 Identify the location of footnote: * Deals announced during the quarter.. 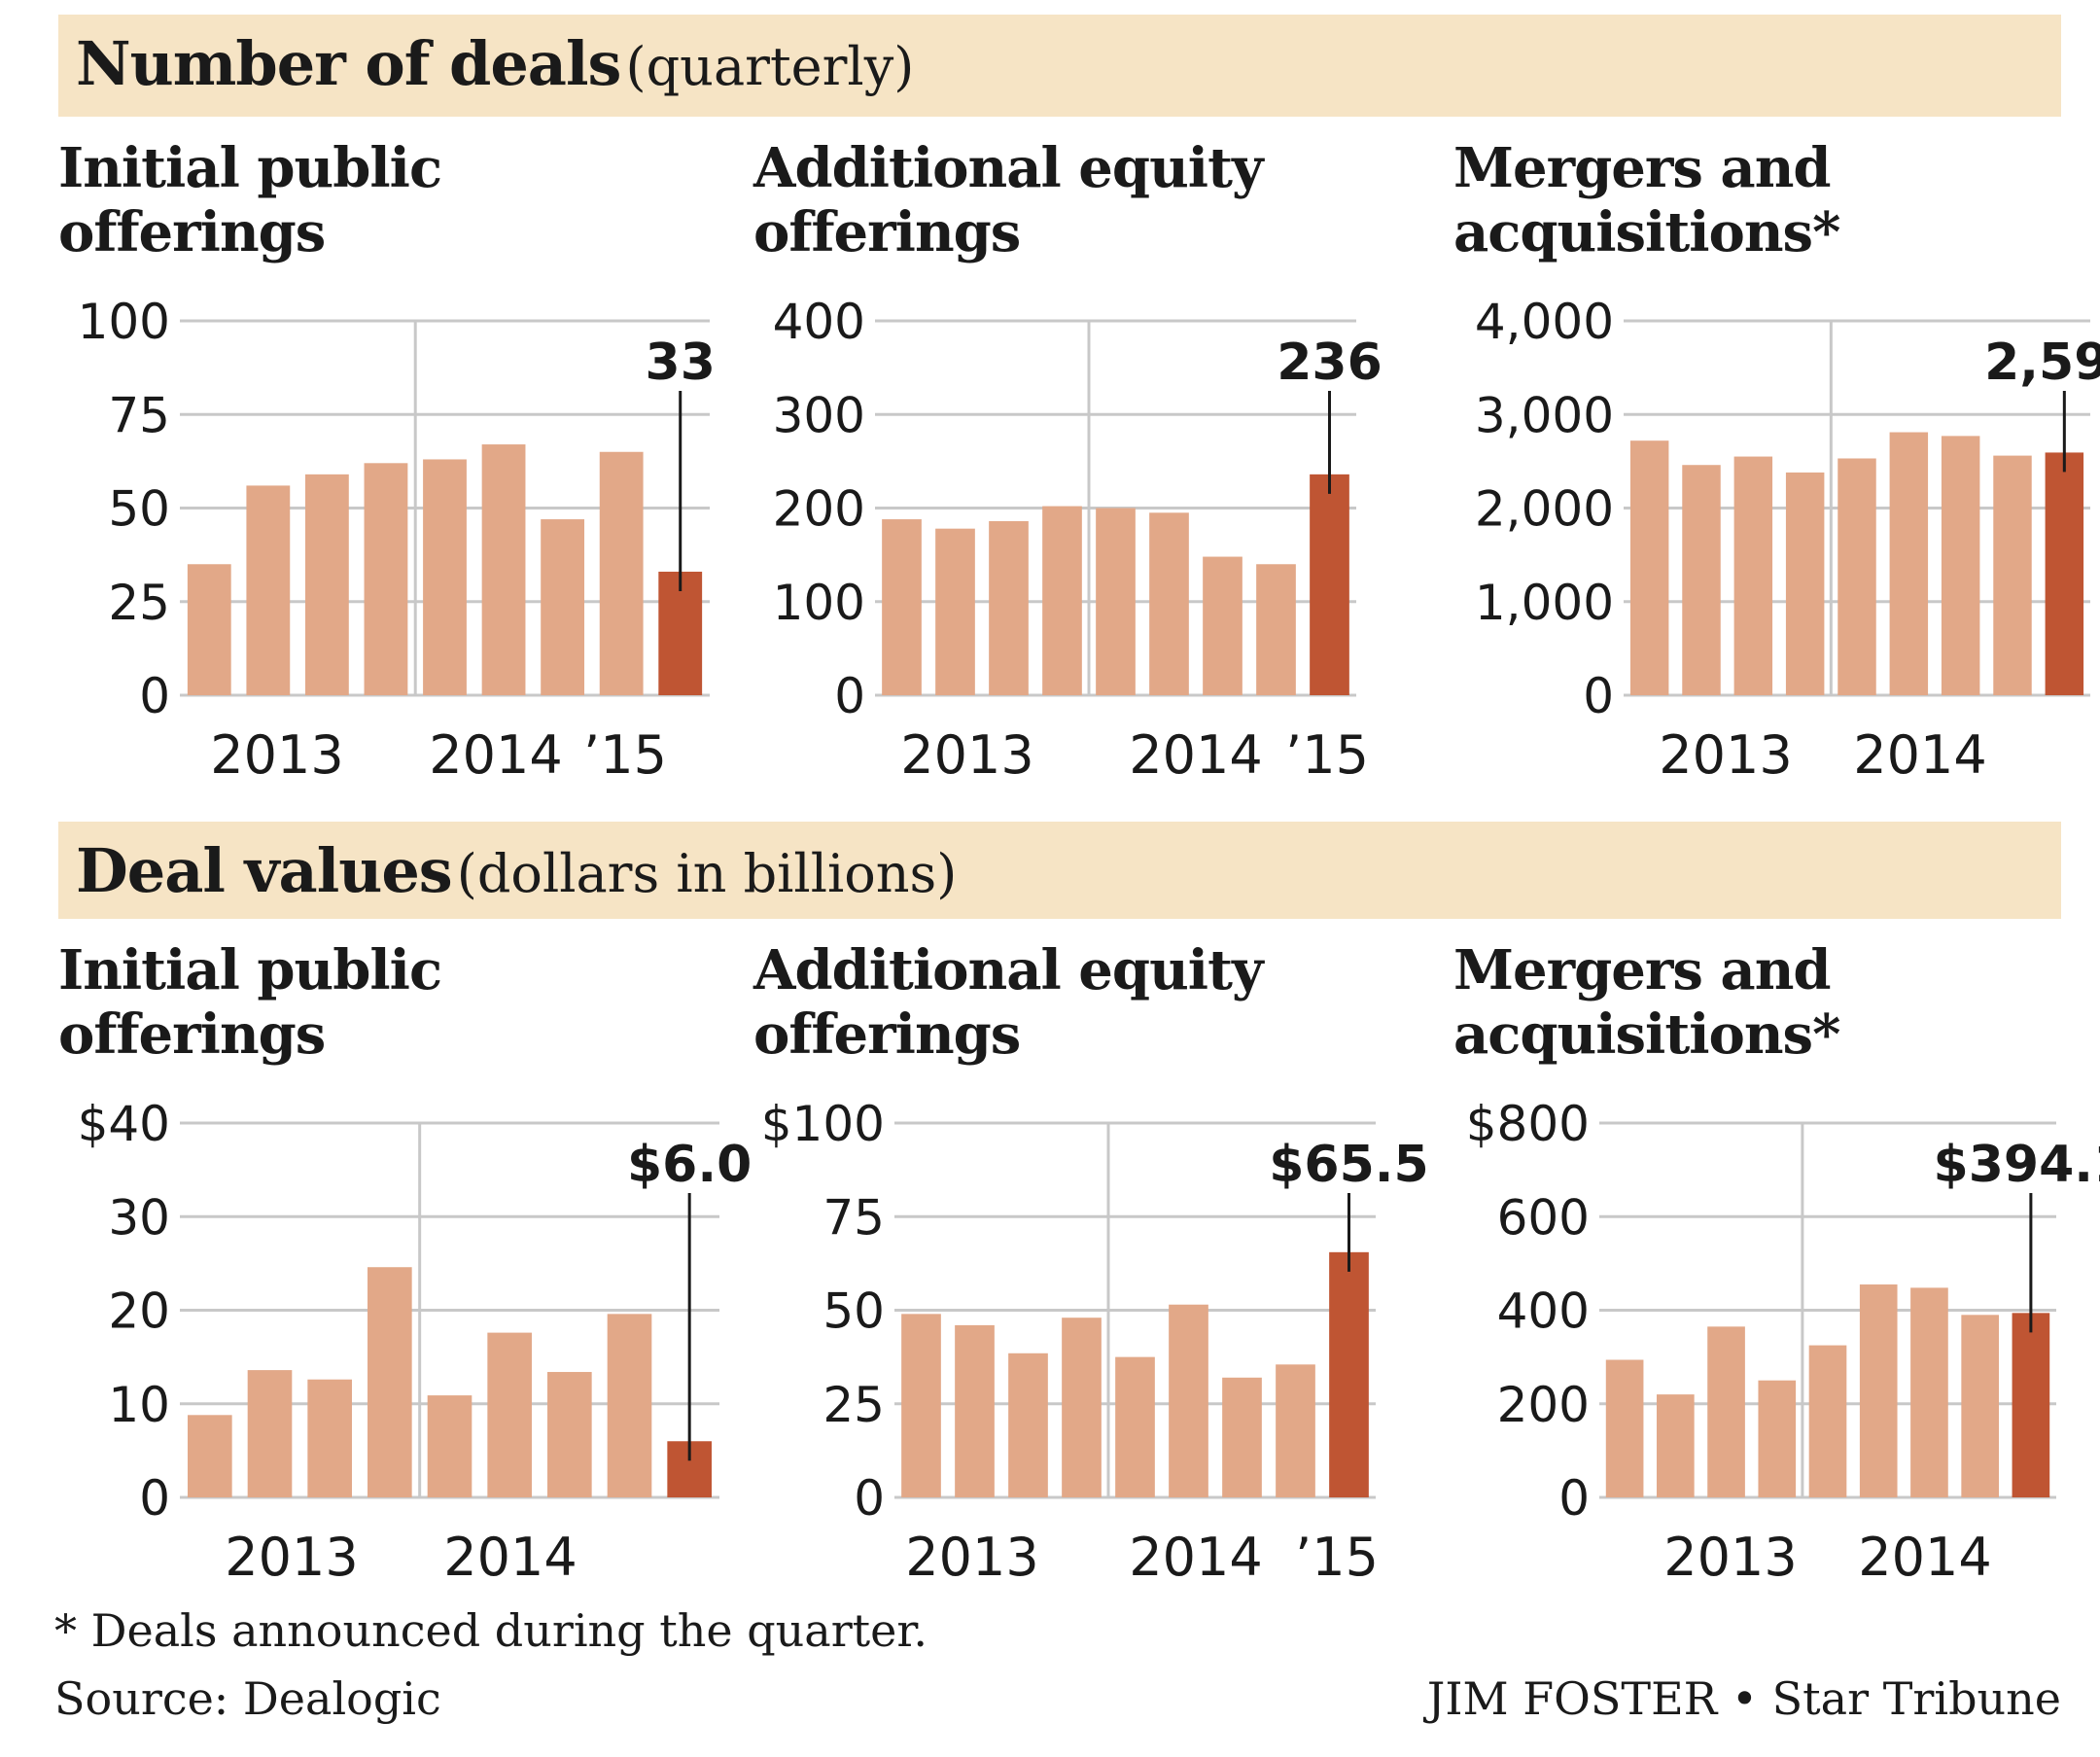
(491, 1630).